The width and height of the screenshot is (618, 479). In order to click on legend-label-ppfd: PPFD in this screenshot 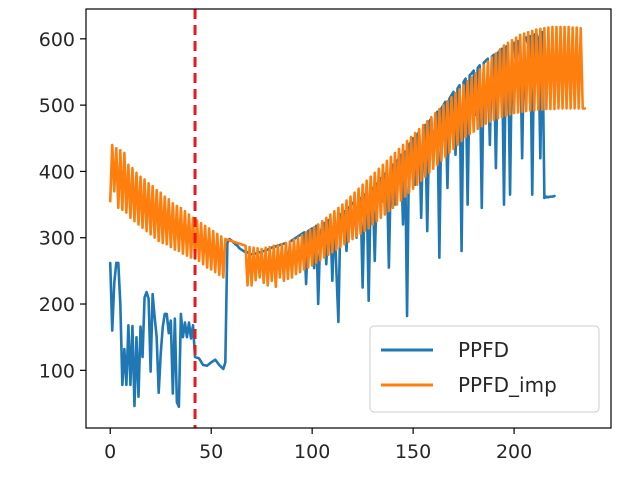, I will do `click(483, 350)`.